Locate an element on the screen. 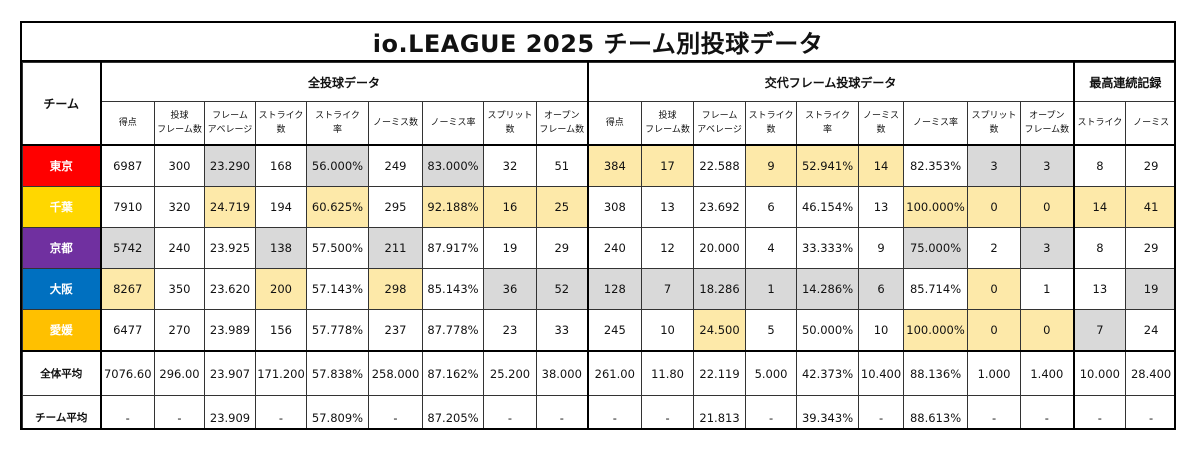  stat-cell: 29 is located at coordinates (562, 248).